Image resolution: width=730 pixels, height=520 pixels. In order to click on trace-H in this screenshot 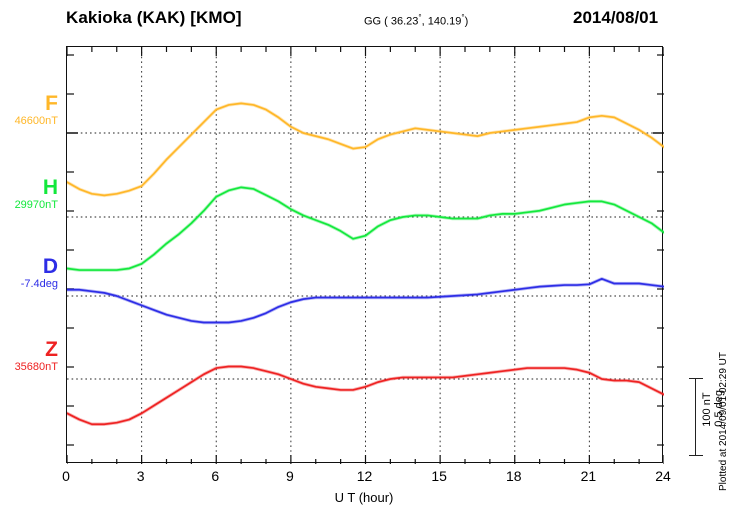, I will do `click(365, 228)`.